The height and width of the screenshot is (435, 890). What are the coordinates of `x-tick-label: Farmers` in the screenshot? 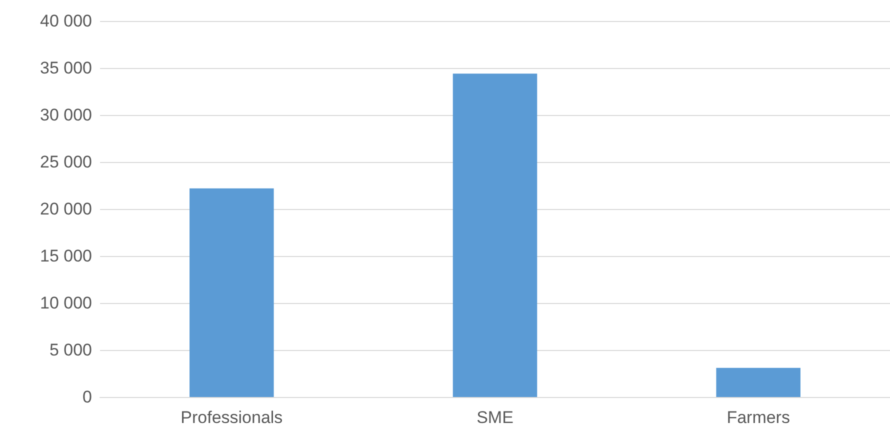 It's located at (758, 417).